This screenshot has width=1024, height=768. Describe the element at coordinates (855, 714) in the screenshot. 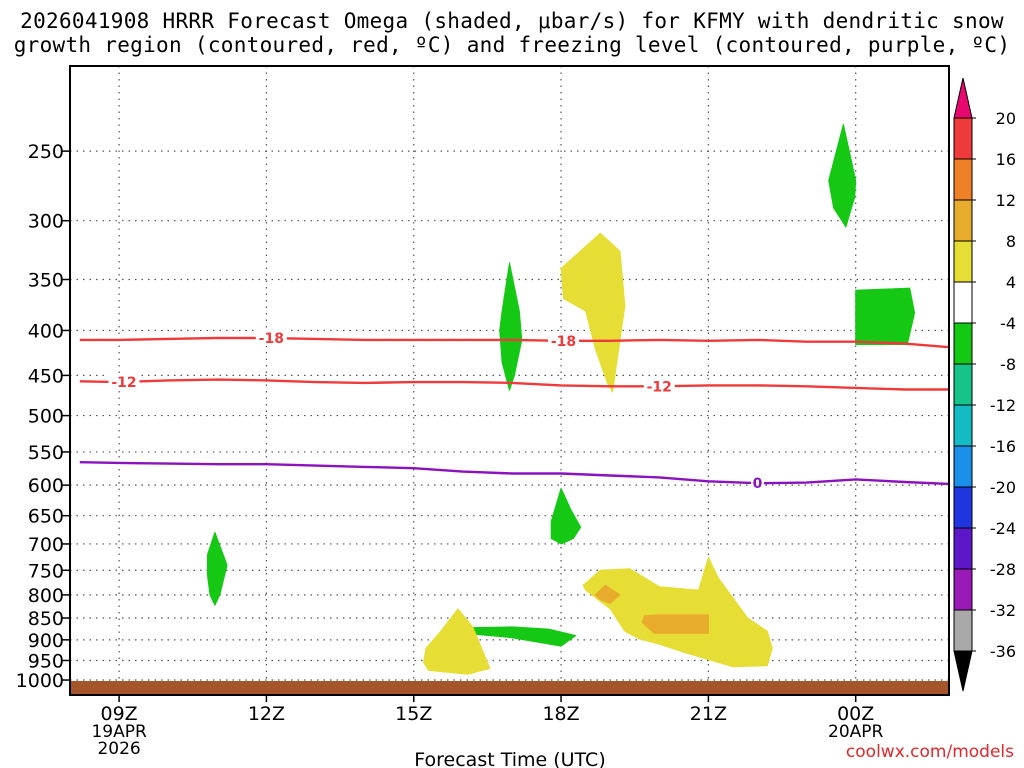

I see `x-tick-label: 00Z` at that location.